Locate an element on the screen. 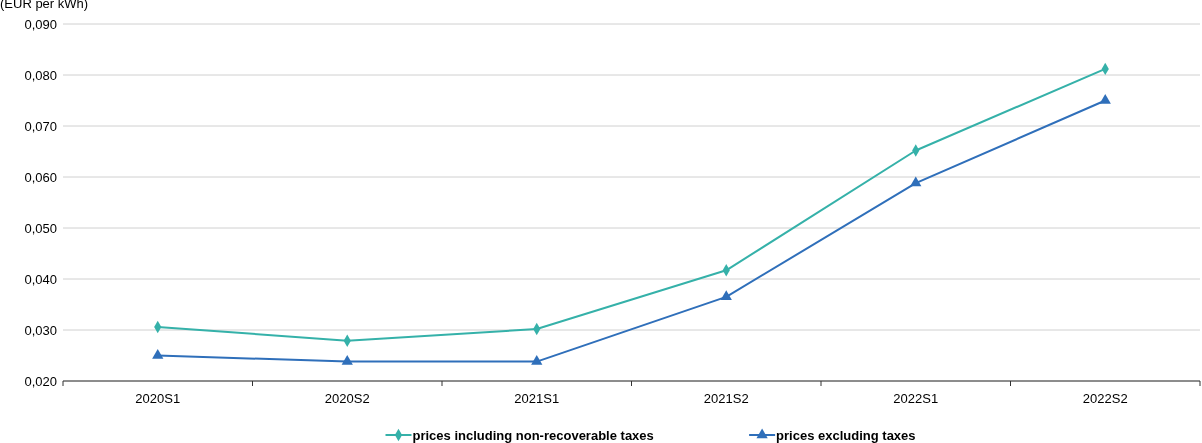 The image size is (1202, 443). x-tick-label: 2022S2 is located at coordinates (1105, 398).